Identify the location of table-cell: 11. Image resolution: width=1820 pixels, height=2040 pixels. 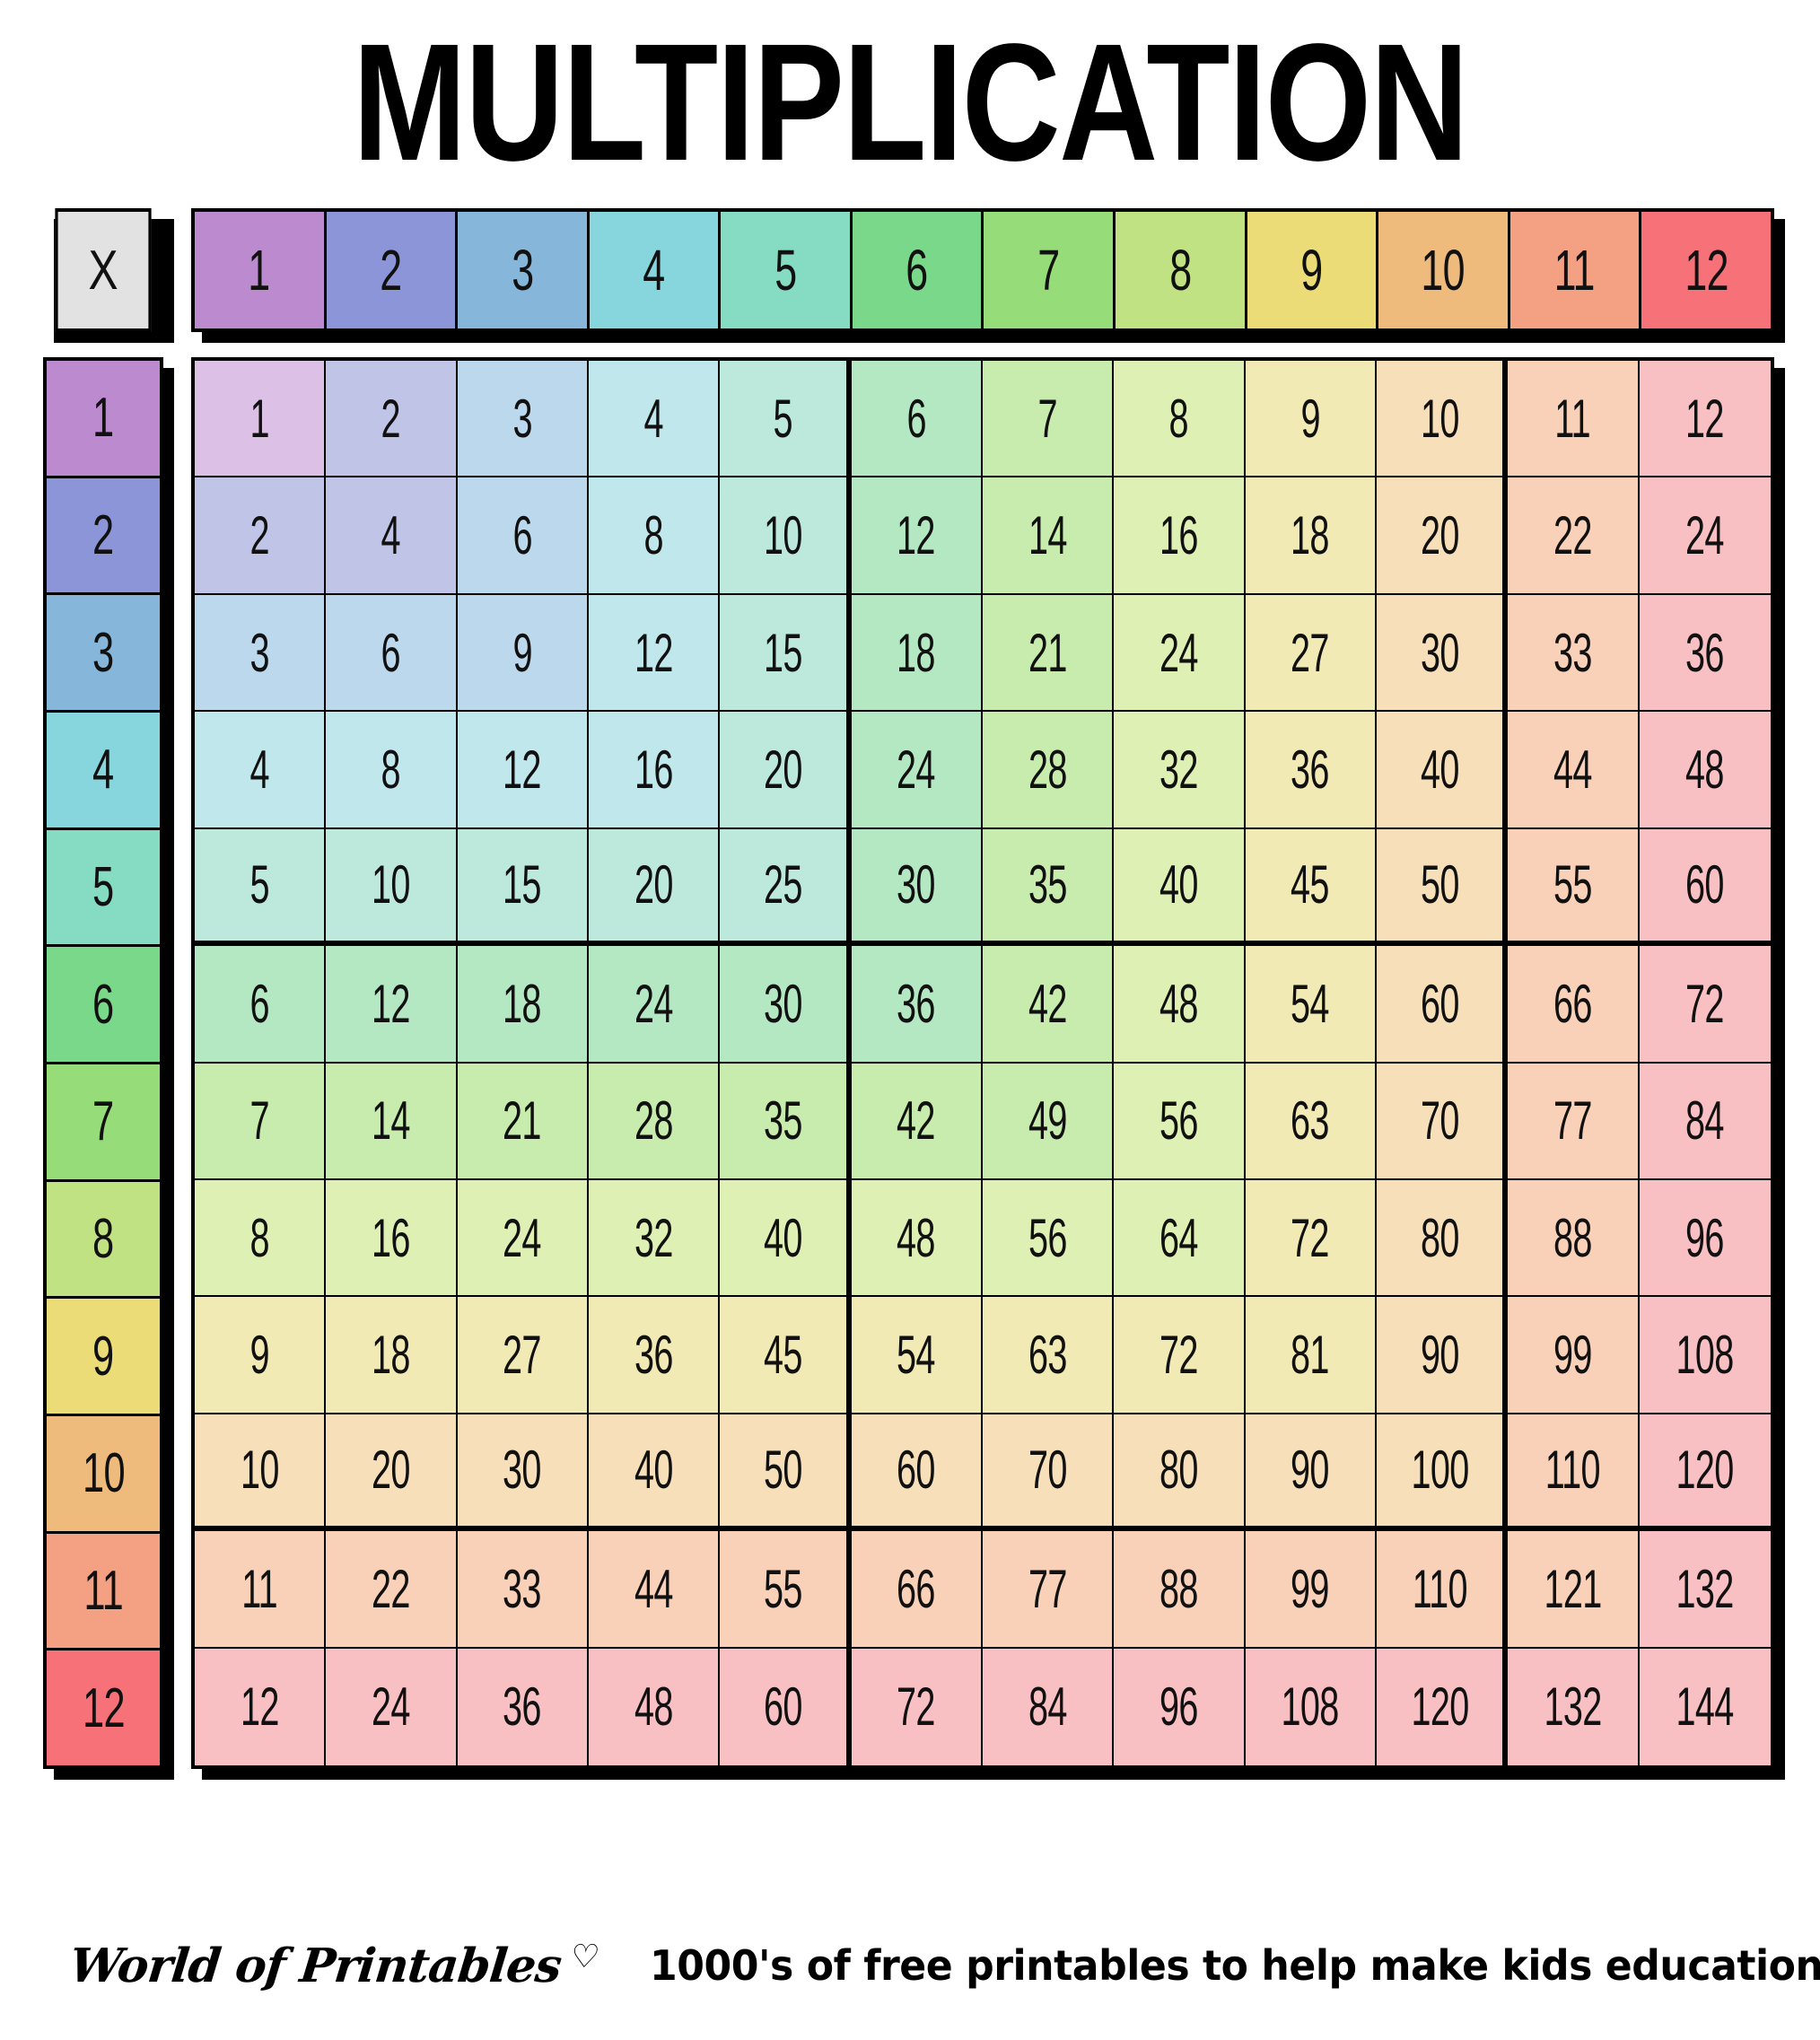
(1574, 419).